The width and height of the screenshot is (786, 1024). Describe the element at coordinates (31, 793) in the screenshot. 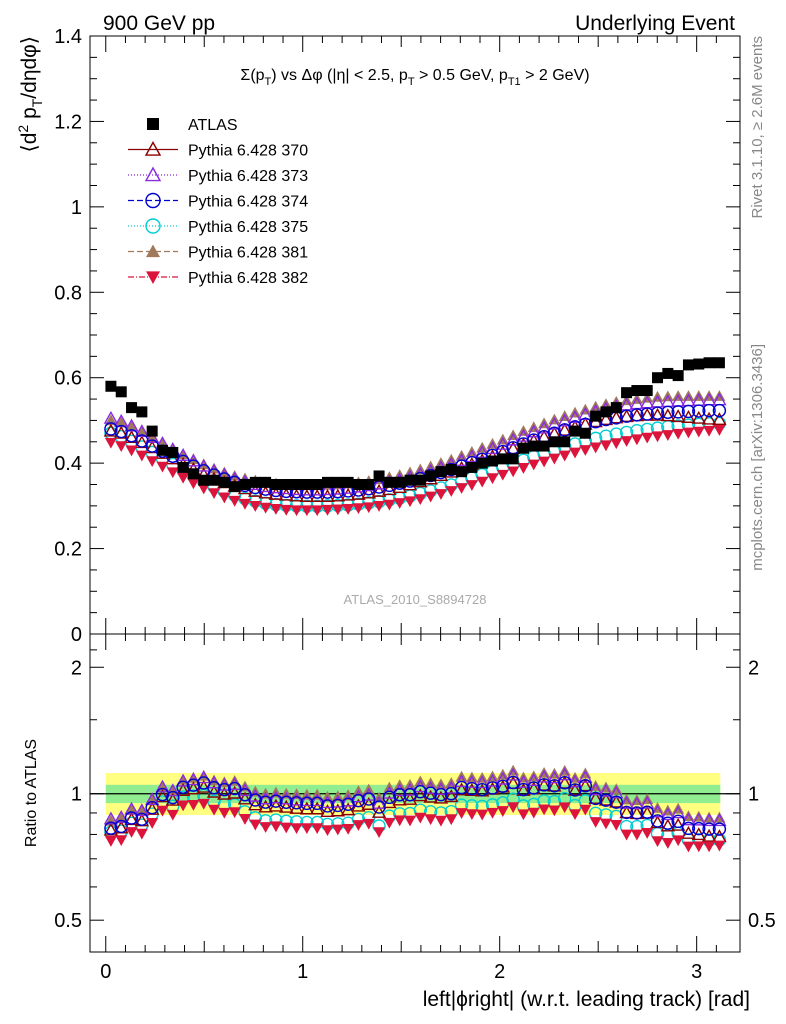

I see `ratio-y-axis-label: Ratio to ATLAS` at that location.